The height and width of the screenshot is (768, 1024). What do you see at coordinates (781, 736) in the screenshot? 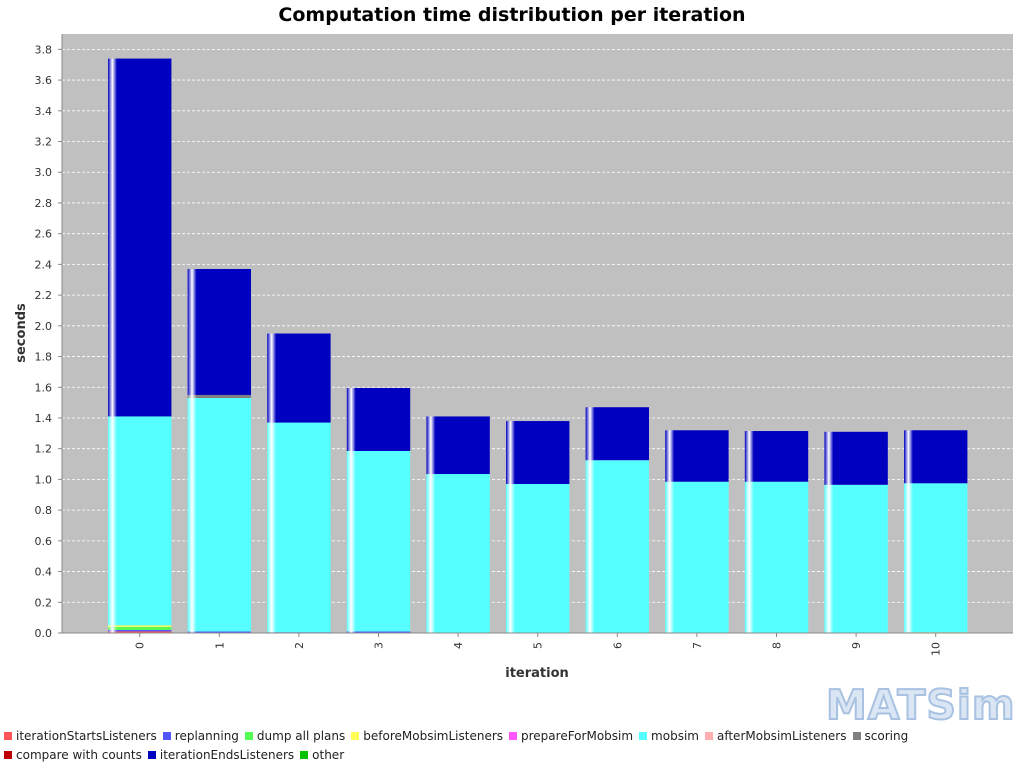
I see `legend-label: afterMobsimListeners` at bounding box center [781, 736].